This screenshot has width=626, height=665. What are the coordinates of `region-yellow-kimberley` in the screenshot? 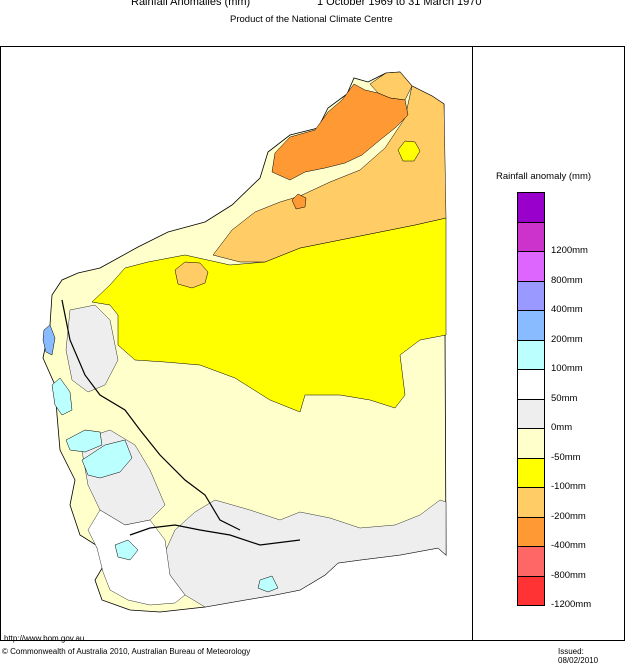 It's located at (409, 151).